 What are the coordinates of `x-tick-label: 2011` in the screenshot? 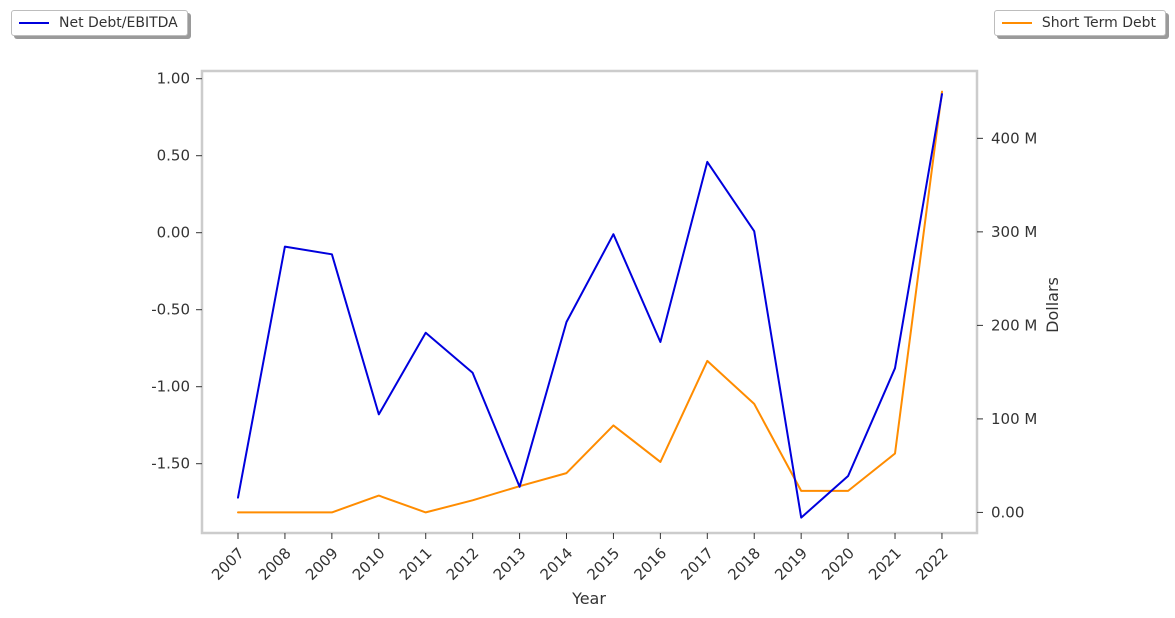 It's located at (416, 564).